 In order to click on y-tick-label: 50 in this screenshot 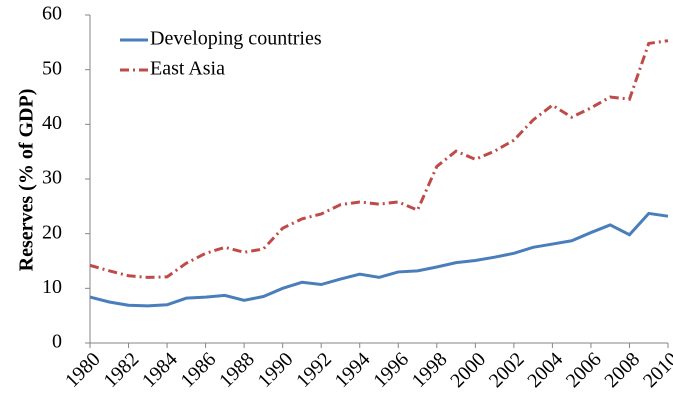, I will do `click(52, 68)`.